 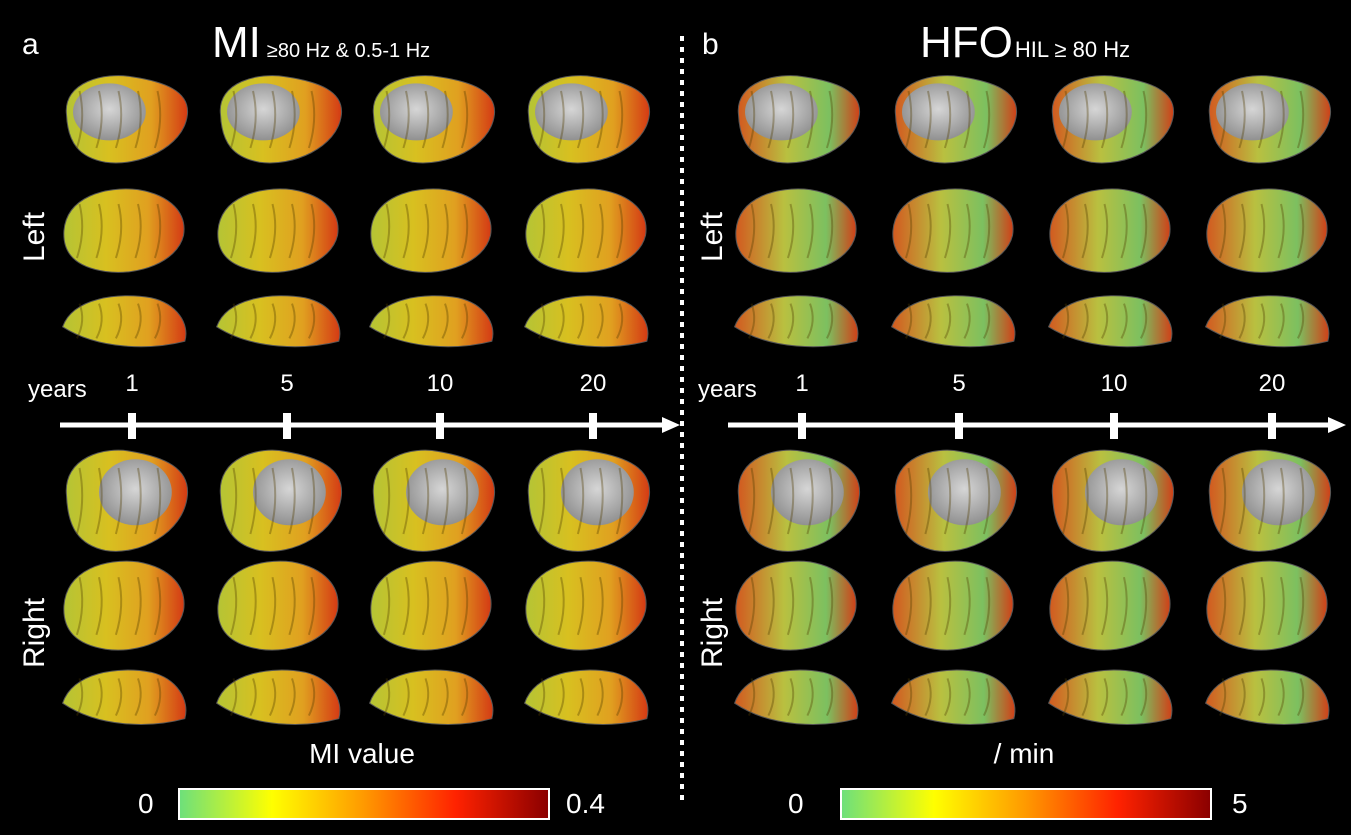 I want to click on panel-b-col2-right-lateral-brain, so click(x=953, y=605).